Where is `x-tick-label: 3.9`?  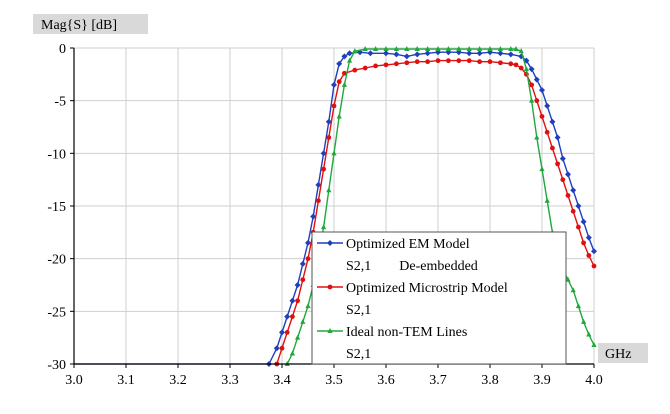
x-tick-label: 3.9 is located at coordinates (542, 380).